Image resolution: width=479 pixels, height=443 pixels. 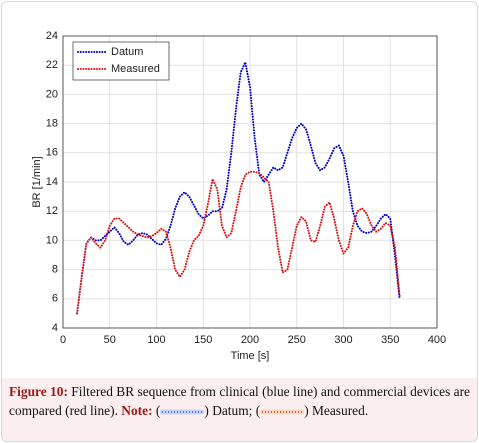 I want to click on y-tick-label: 16, so click(x=52, y=153).